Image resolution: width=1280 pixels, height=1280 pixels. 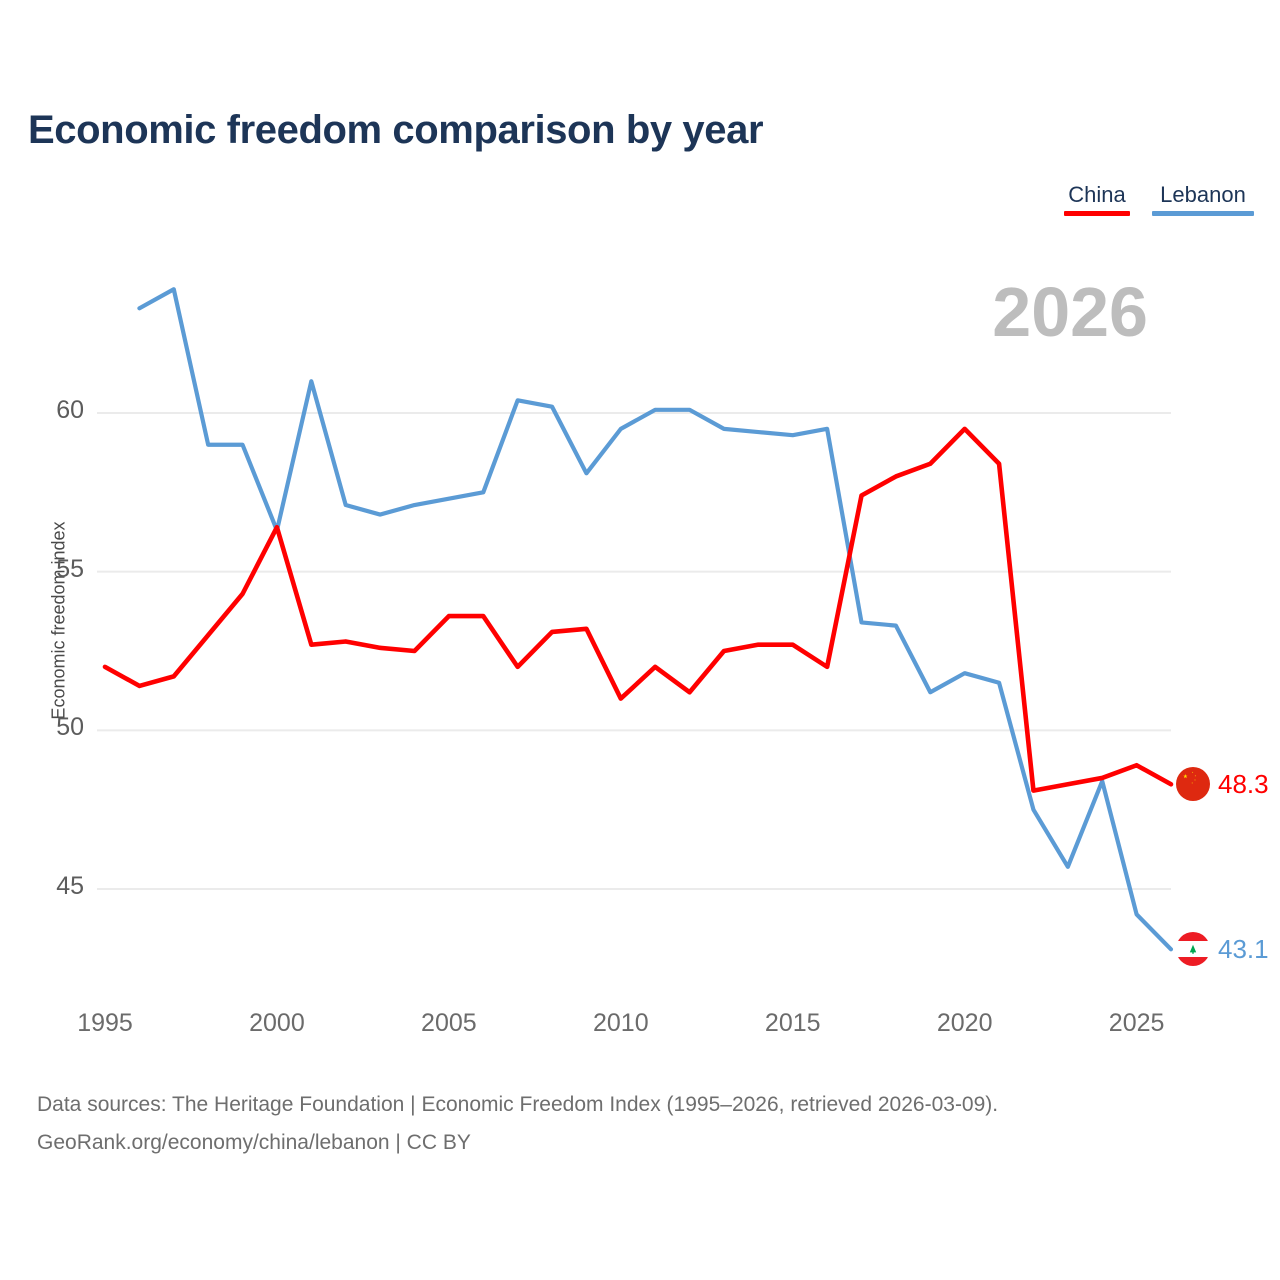 I want to click on end-value-china: 48.3, so click(x=1243, y=784).